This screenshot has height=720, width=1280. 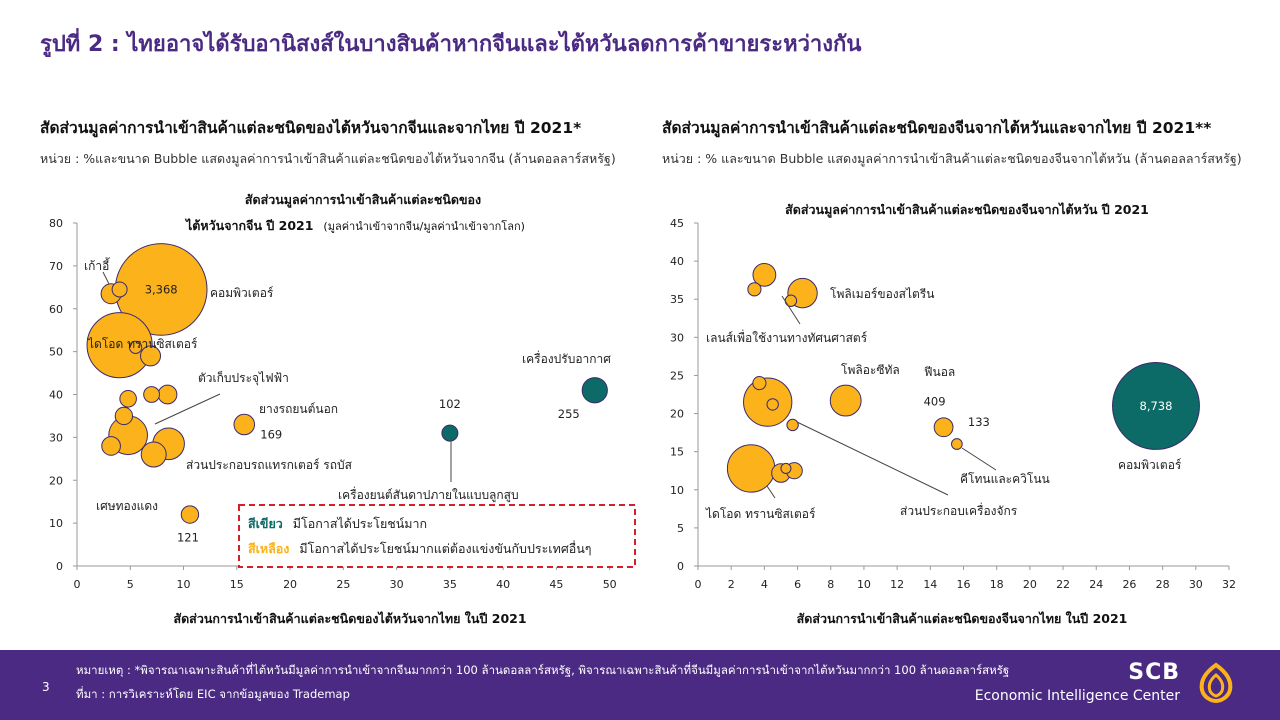 What do you see at coordinates (731, 584) in the screenshot?
I see `right-x-tick-label: 2` at bounding box center [731, 584].